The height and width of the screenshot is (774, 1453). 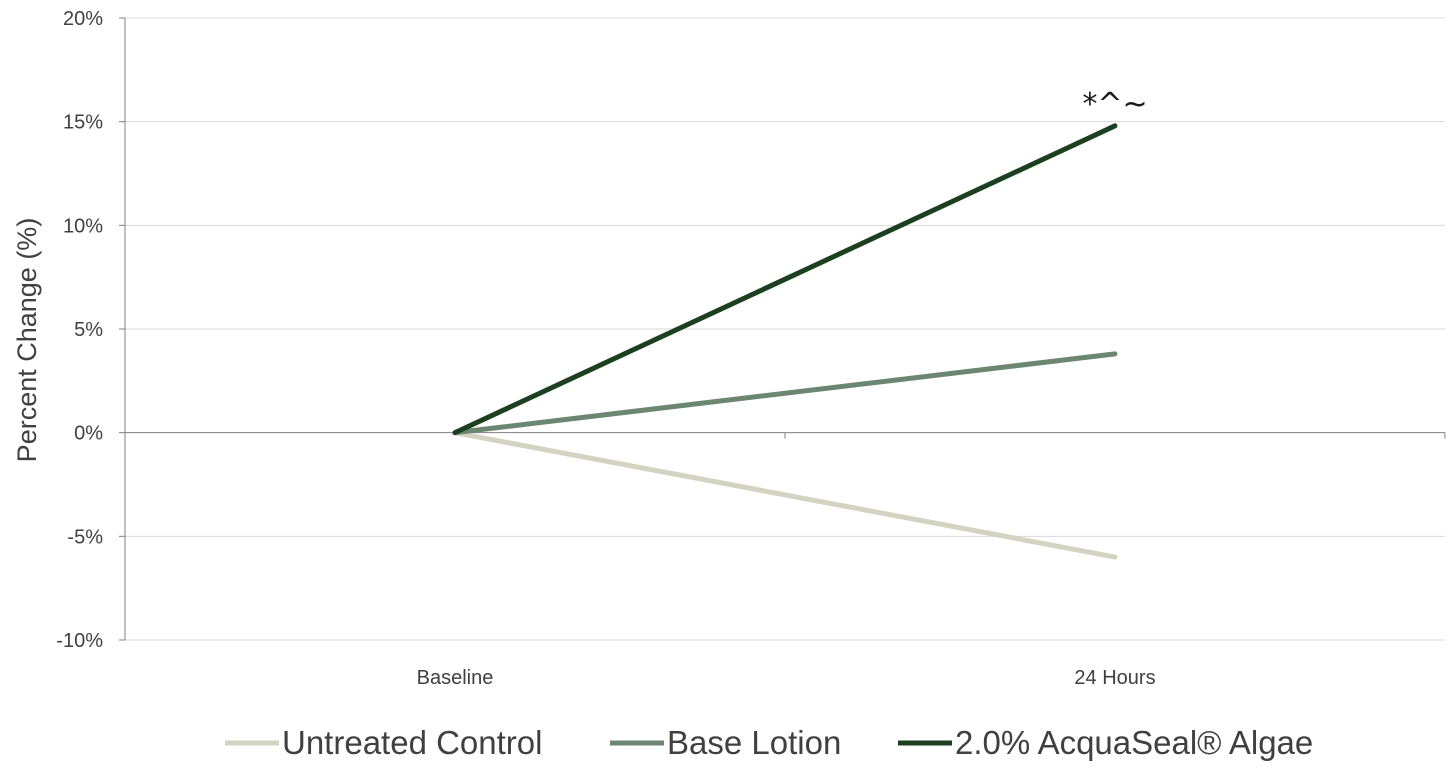 I want to click on y-tick-label: 10%, so click(x=83, y=226).